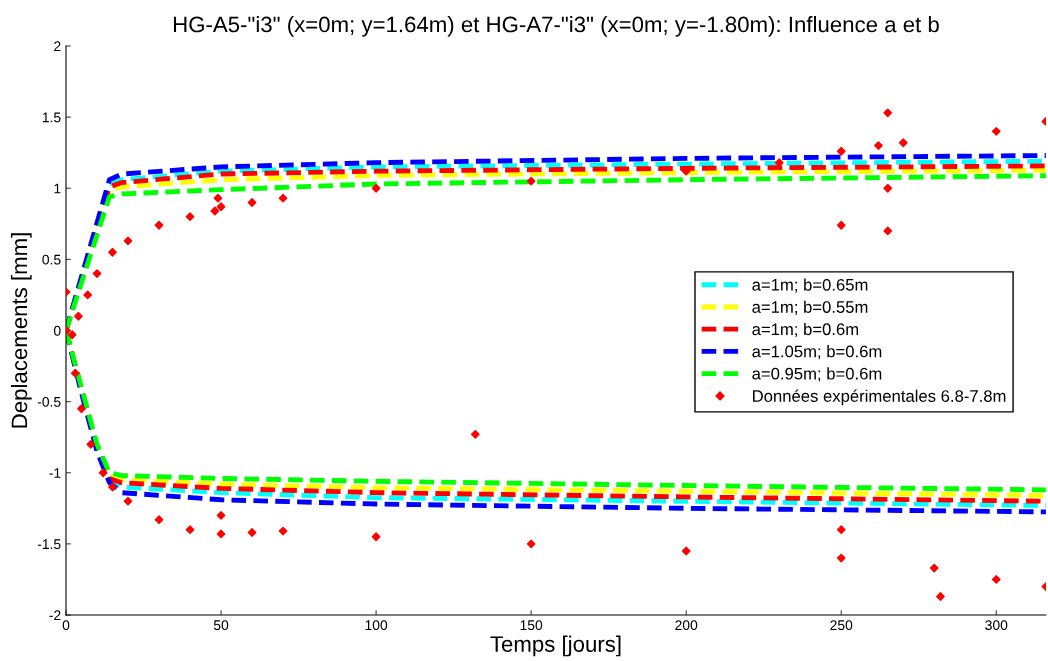 The width and height of the screenshot is (1048, 661). Describe the element at coordinates (57, 46) in the screenshot. I see `y-tick-label: 2` at that location.